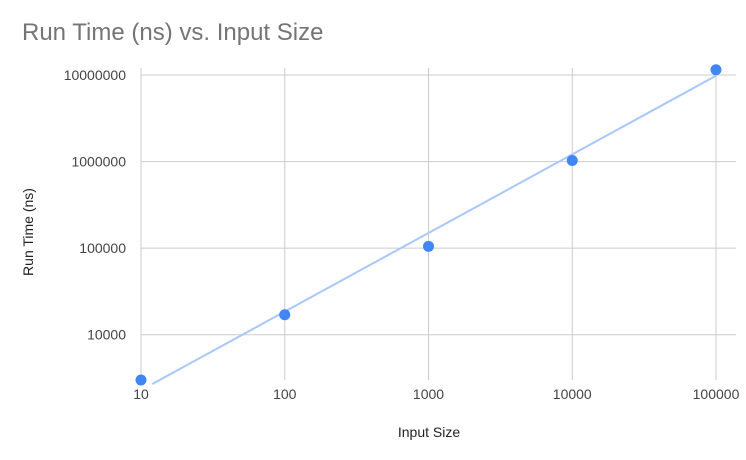  Describe the element at coordinates (716, 394) in the screenshot. I see `x-tick-label: 100000` at that location.